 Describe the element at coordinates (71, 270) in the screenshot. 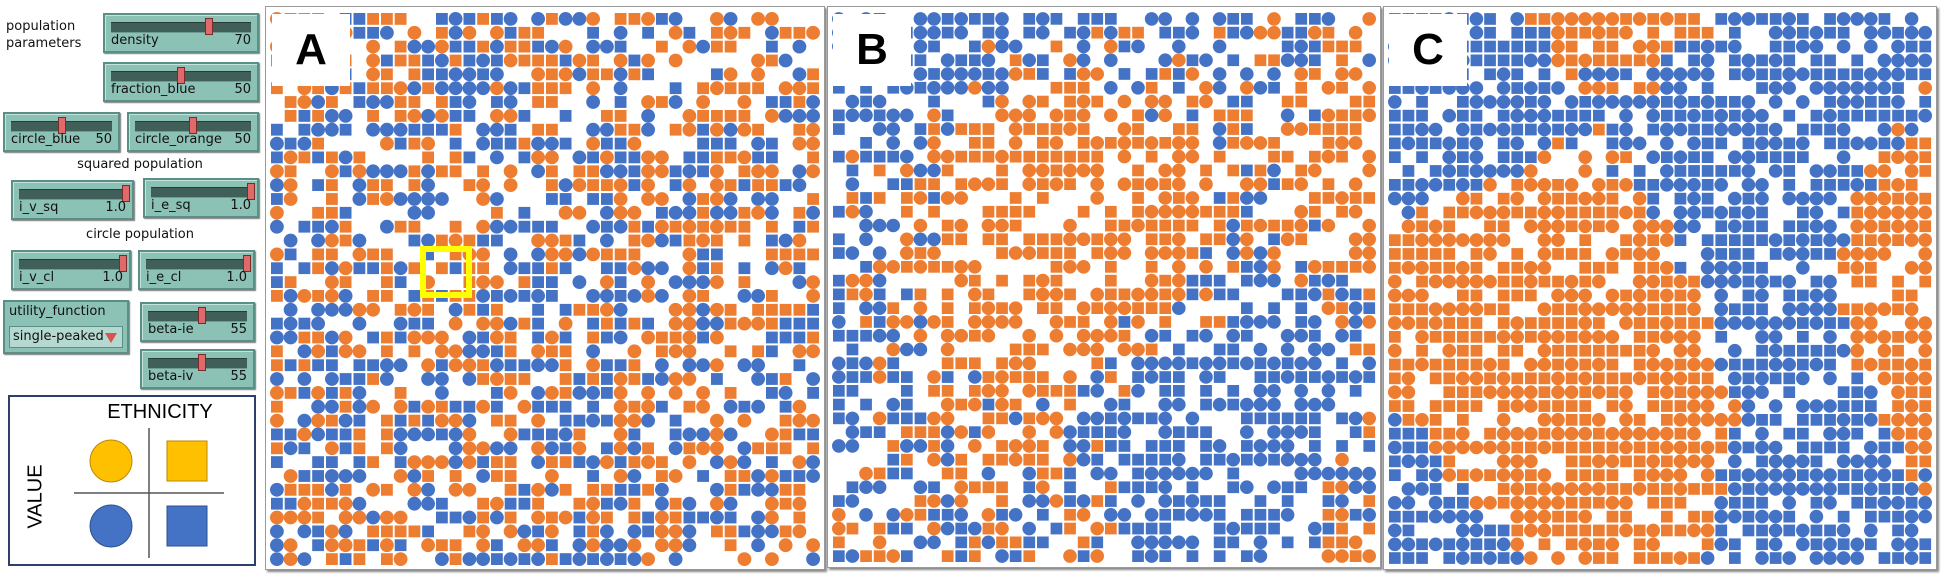

I see `i-v-cl-slider: i_v_cl 1.0` at that location.